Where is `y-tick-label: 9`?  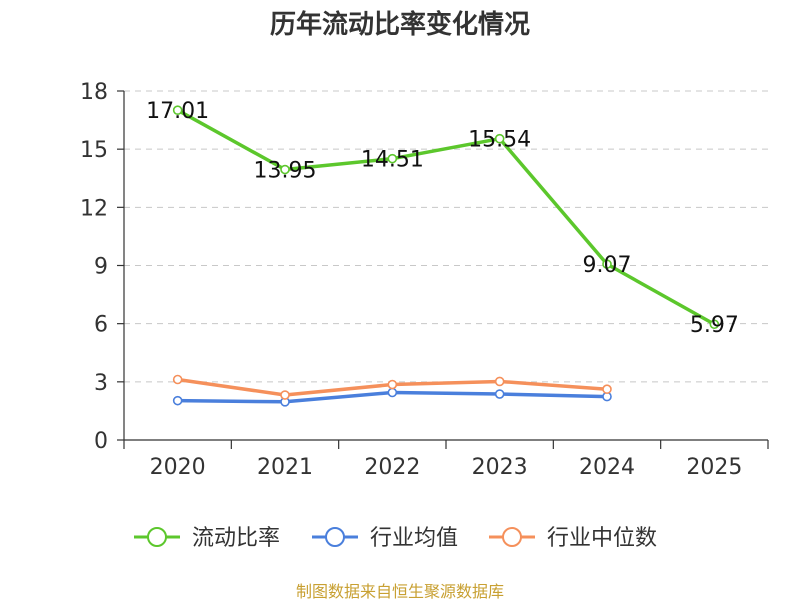 y-tick-label: 9 is located at coordinates (101, 267).